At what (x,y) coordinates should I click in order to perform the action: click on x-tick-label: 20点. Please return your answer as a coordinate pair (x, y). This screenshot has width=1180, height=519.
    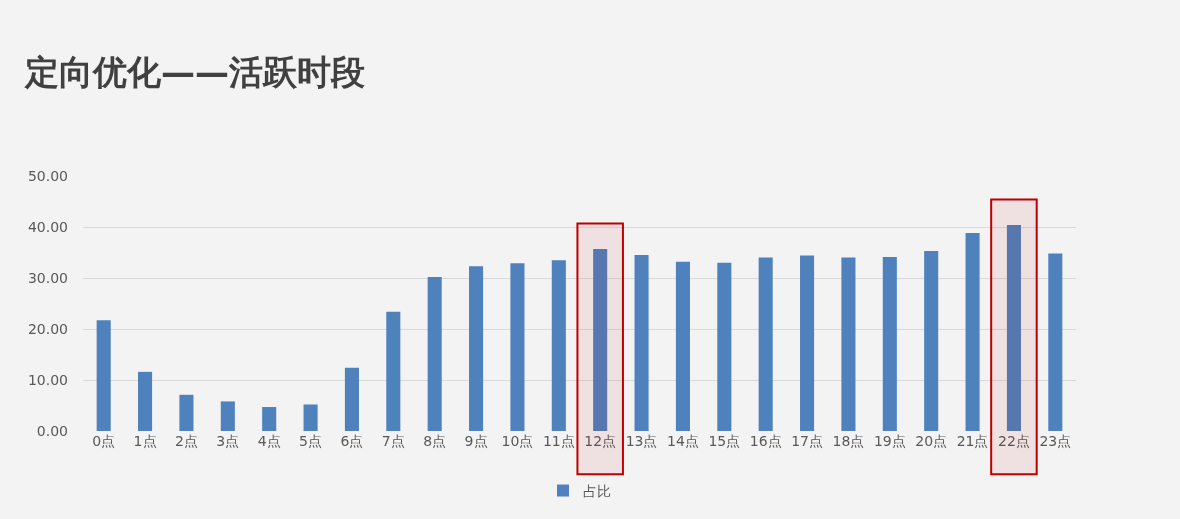
    Looking at the image, I should click on (931, 441).